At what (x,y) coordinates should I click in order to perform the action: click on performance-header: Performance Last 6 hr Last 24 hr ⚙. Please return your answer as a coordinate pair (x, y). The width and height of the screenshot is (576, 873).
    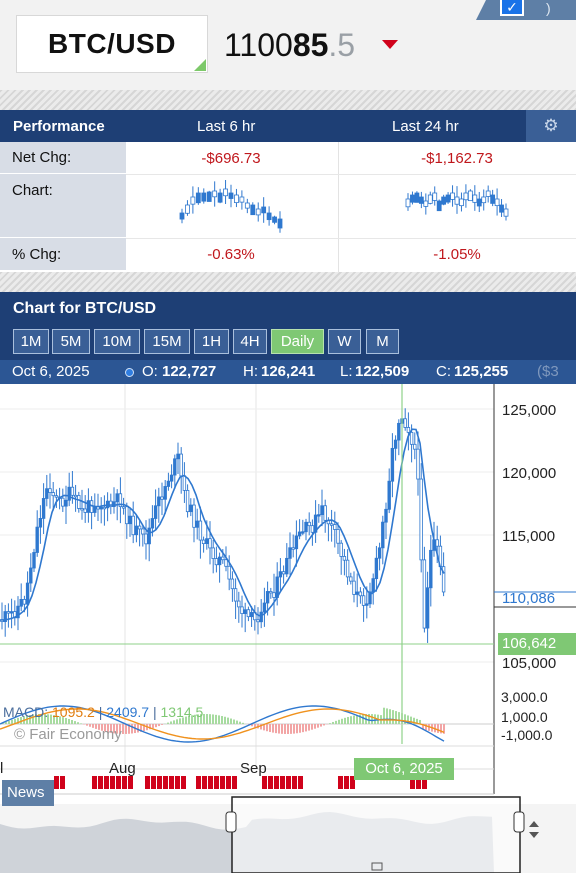
    Looking at the image, I should click on (288, 126).